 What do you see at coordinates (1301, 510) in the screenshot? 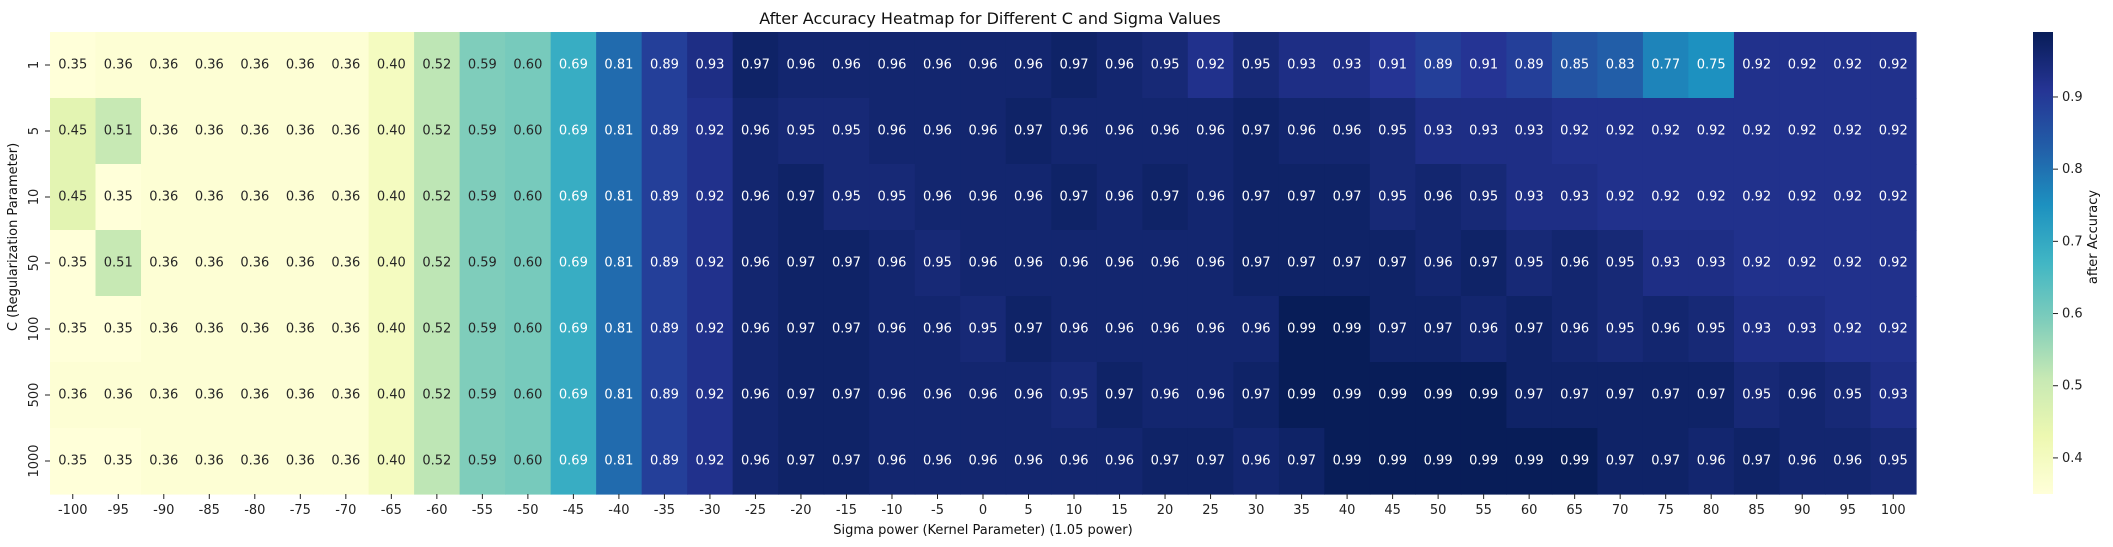
I see `x-tick-label: 35` at bounding box center [1301, 510].